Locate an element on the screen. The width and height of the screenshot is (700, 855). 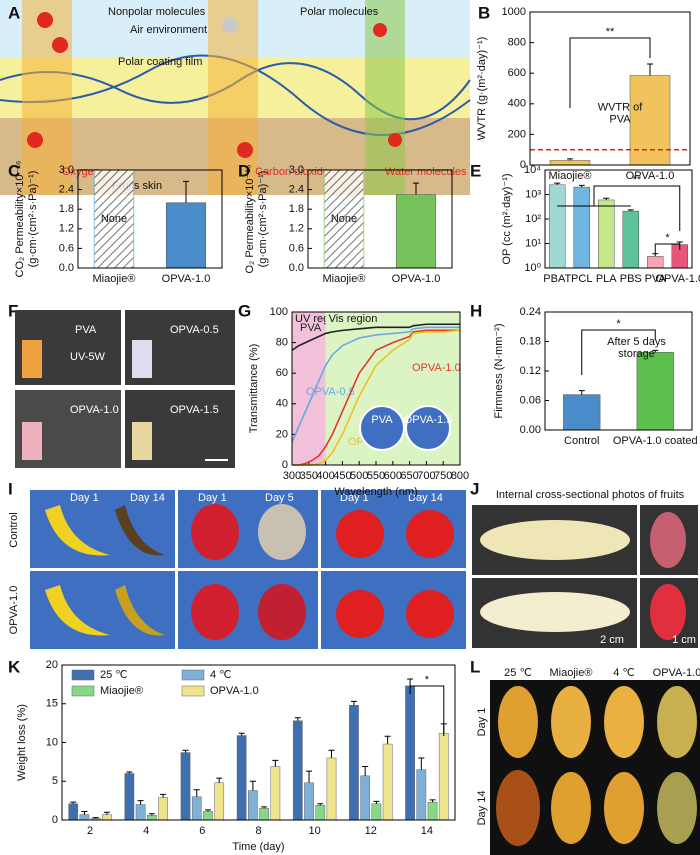
y-tick-label: 0.24 is located at coordinates (530, 312).